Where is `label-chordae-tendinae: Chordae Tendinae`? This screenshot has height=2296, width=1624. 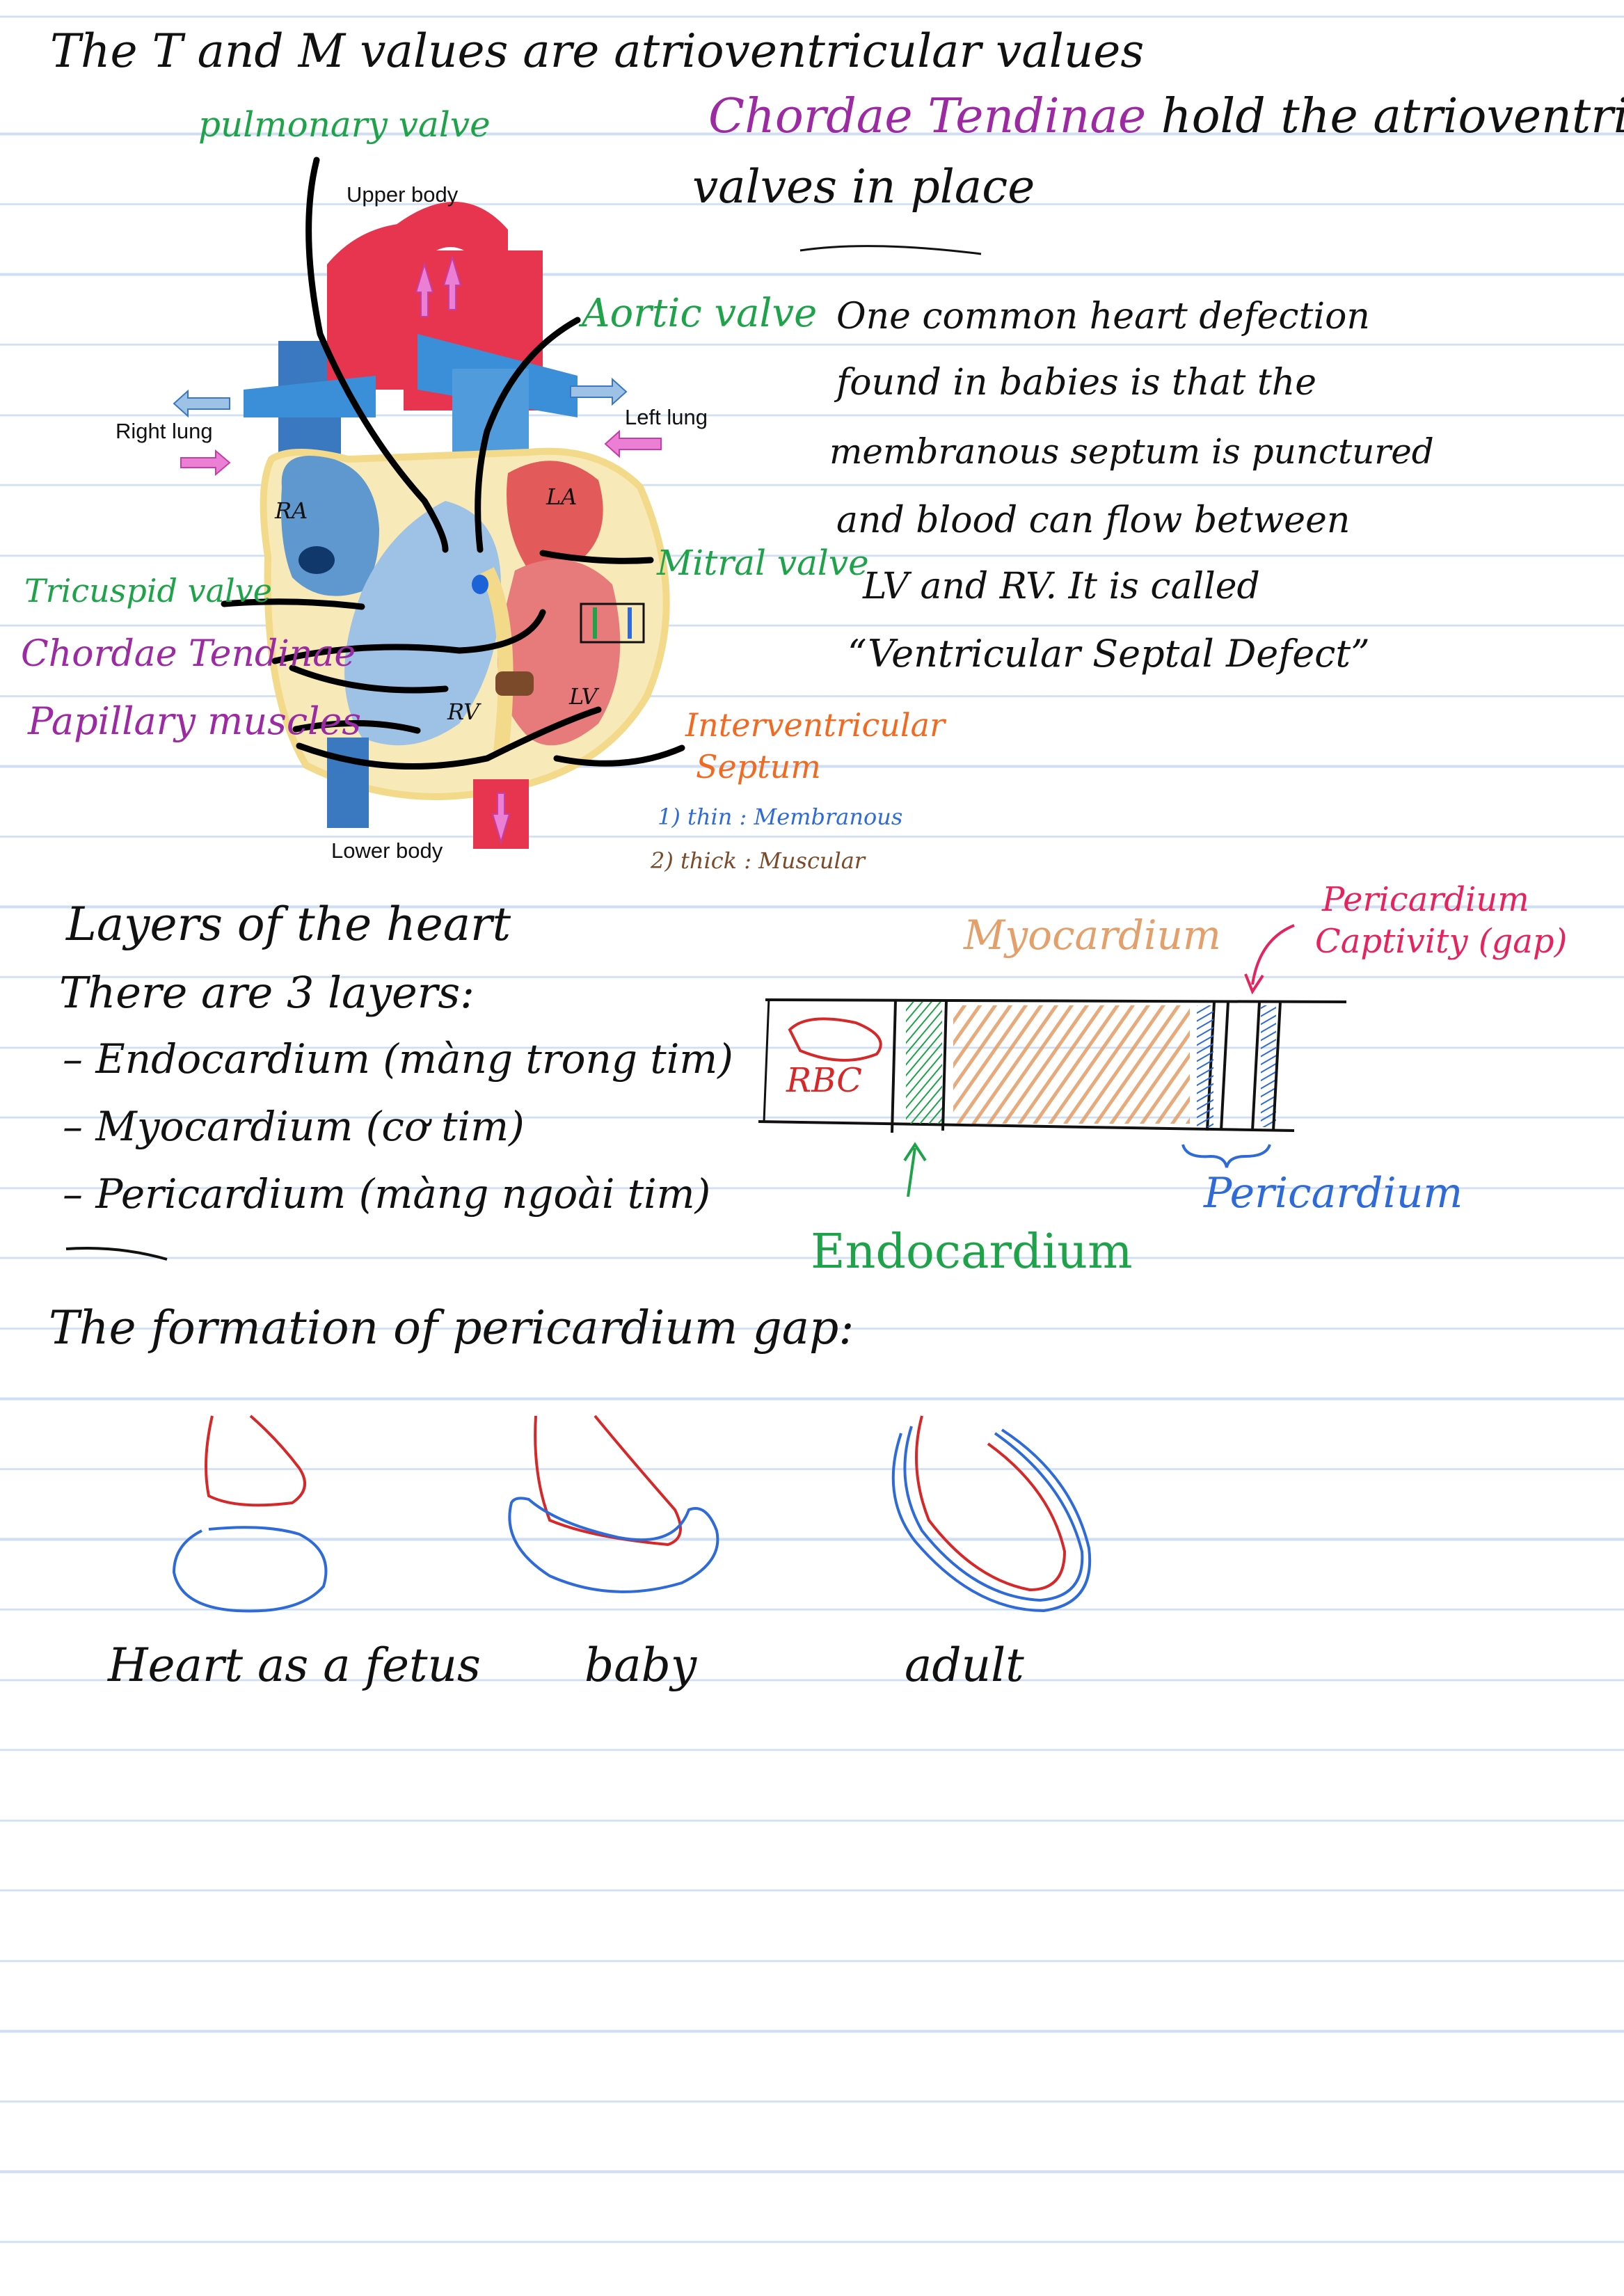
label-chordae-tendinae: Chordae Tendinae is located at coordinates (188, 654).